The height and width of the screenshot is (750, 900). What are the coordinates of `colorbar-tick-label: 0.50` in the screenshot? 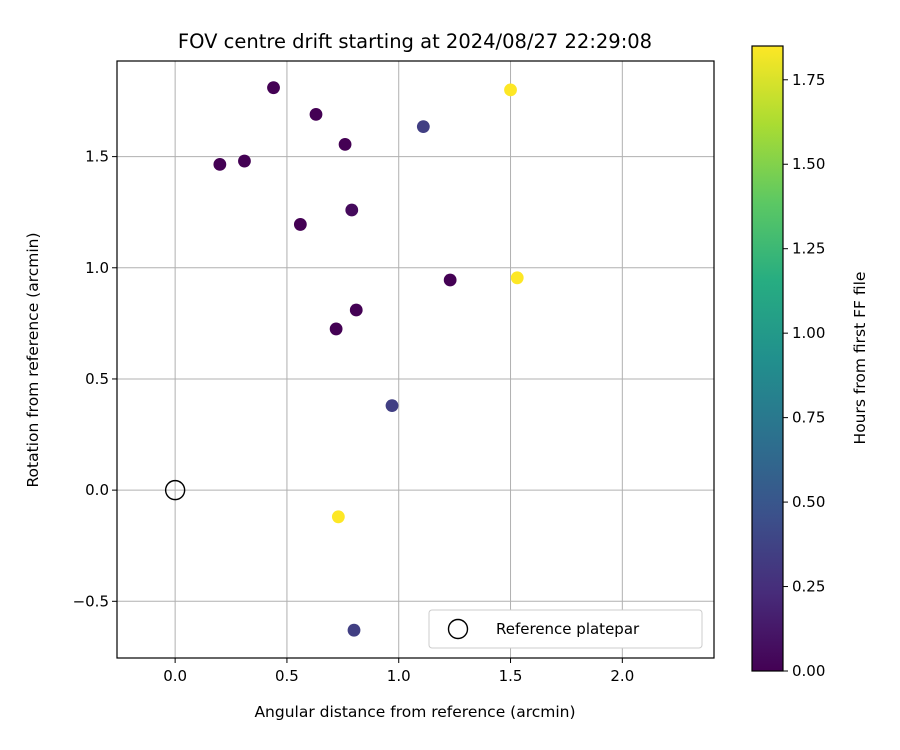 It's located at (808, 502).